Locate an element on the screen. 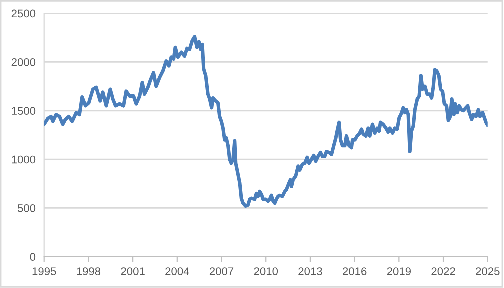 The width and height of the screenshot is (504, 288). x-tick-label: 2001 is located at coordinates (133, 272).